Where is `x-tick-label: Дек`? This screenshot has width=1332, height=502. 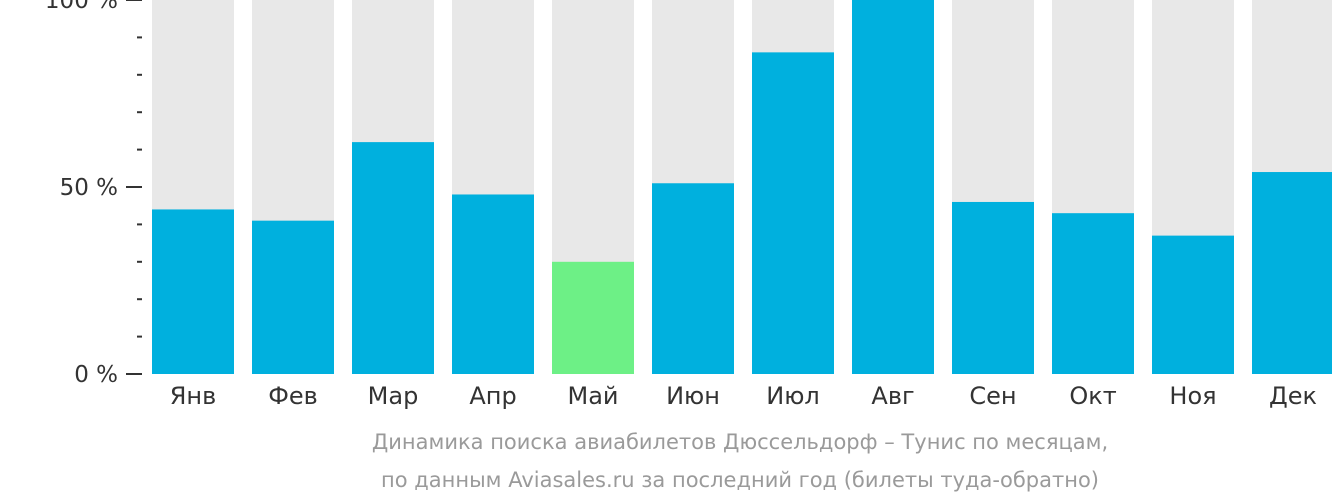 x-tick-label: Дек is located at coordinates (1293, 396).